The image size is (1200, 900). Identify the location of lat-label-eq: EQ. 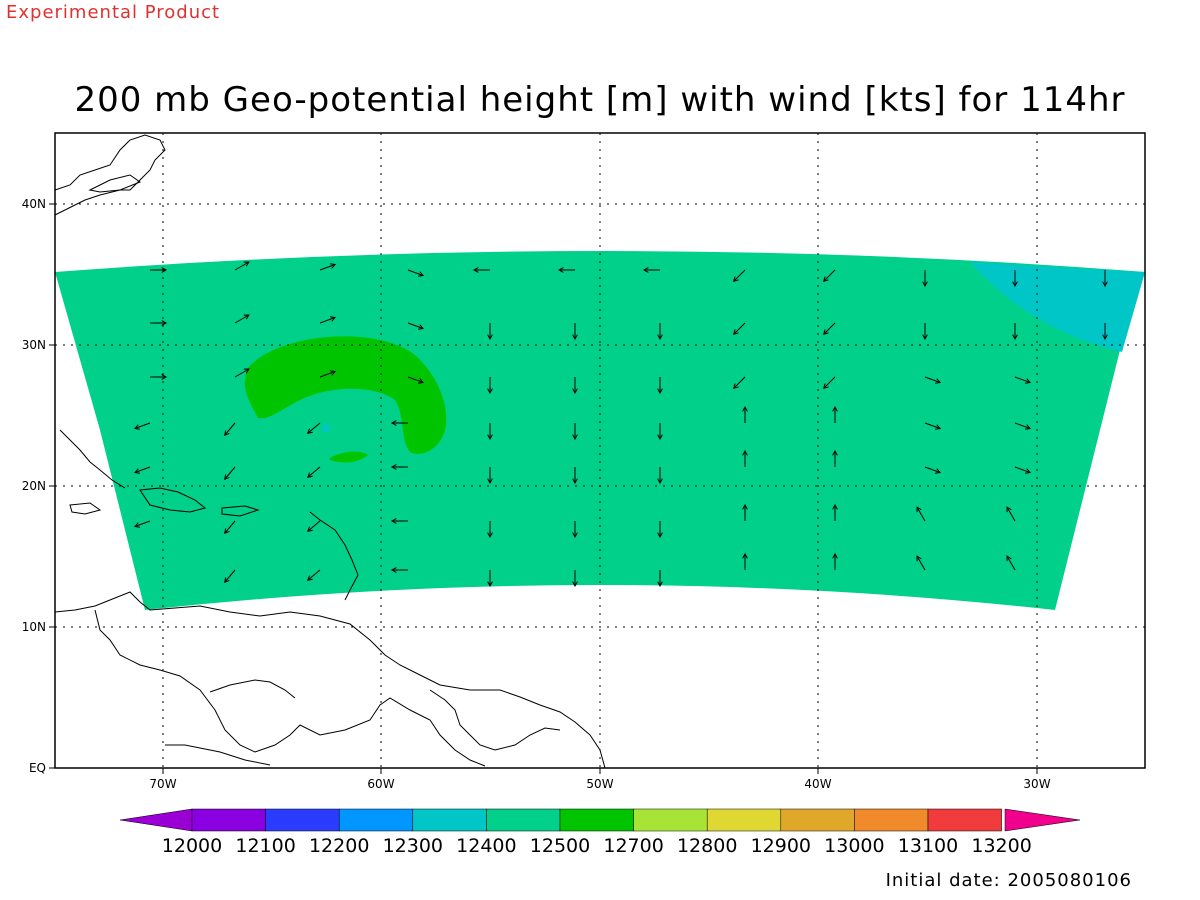
(37, 768).